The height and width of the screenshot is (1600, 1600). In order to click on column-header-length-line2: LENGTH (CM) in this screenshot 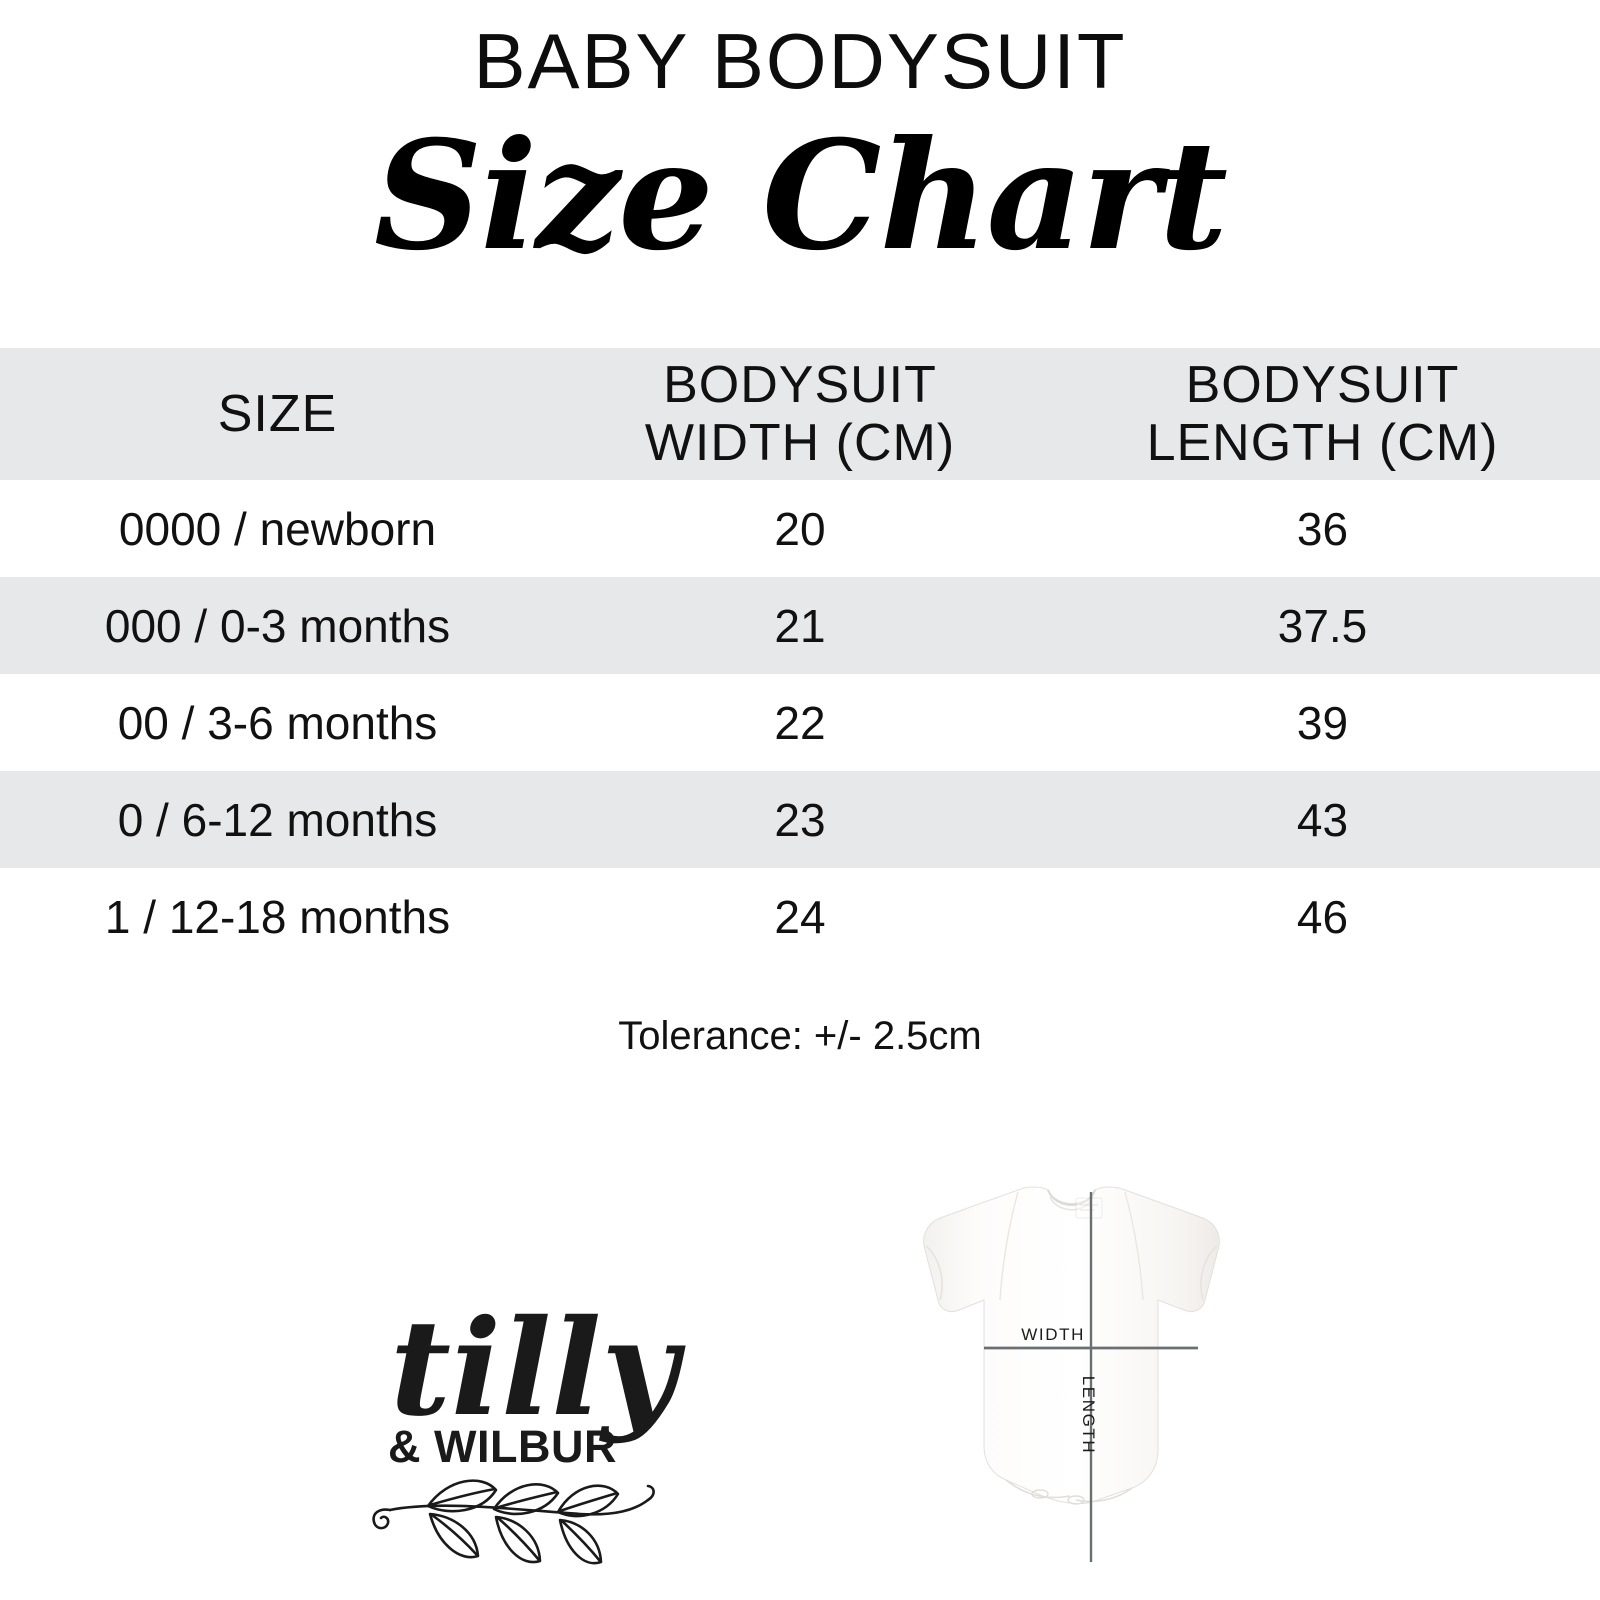, I will do `click(1322, 443)`.